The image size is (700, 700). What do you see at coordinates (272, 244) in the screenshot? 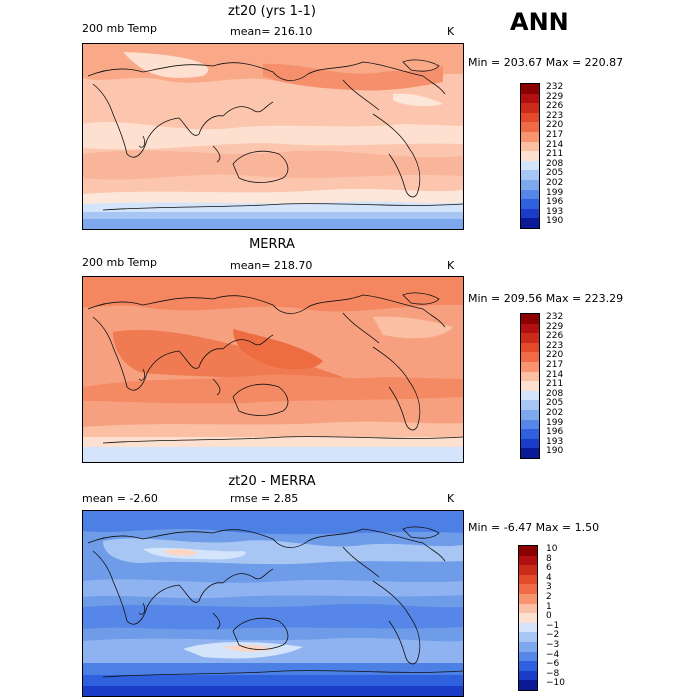
I see `panel-2-title: MERRA` at bounding box center [272, 244].